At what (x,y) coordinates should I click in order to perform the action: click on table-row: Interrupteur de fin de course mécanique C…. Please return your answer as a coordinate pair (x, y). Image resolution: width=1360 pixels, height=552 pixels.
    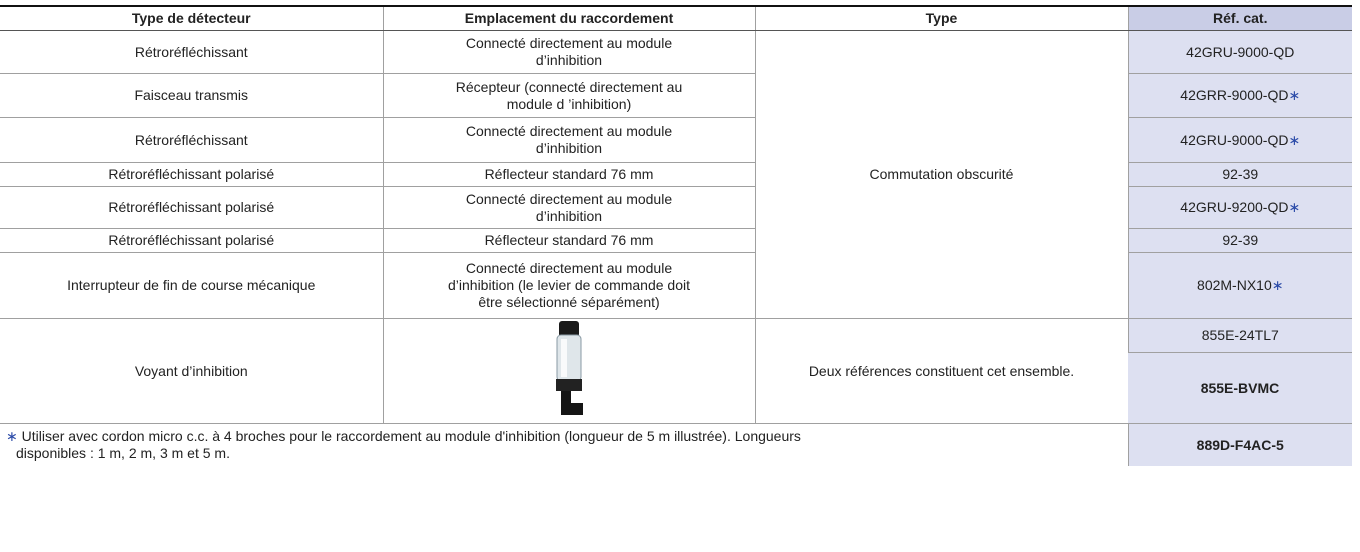
    Looking at the image, I should click on (676, 285).